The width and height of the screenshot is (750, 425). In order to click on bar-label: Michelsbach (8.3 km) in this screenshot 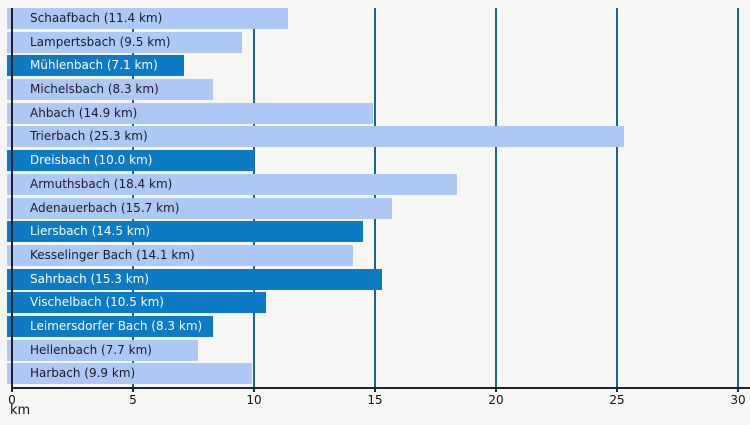, I will do `click(94, 89)`.